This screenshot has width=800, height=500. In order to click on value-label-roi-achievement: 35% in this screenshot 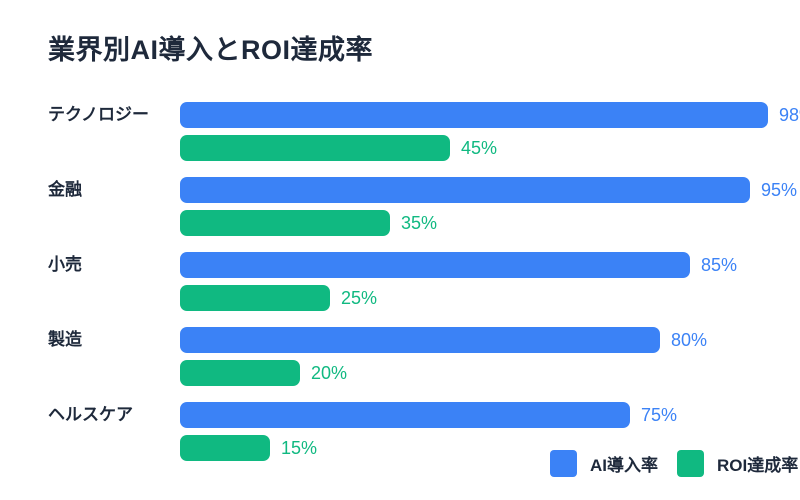, I will do `click(419, 223)`.